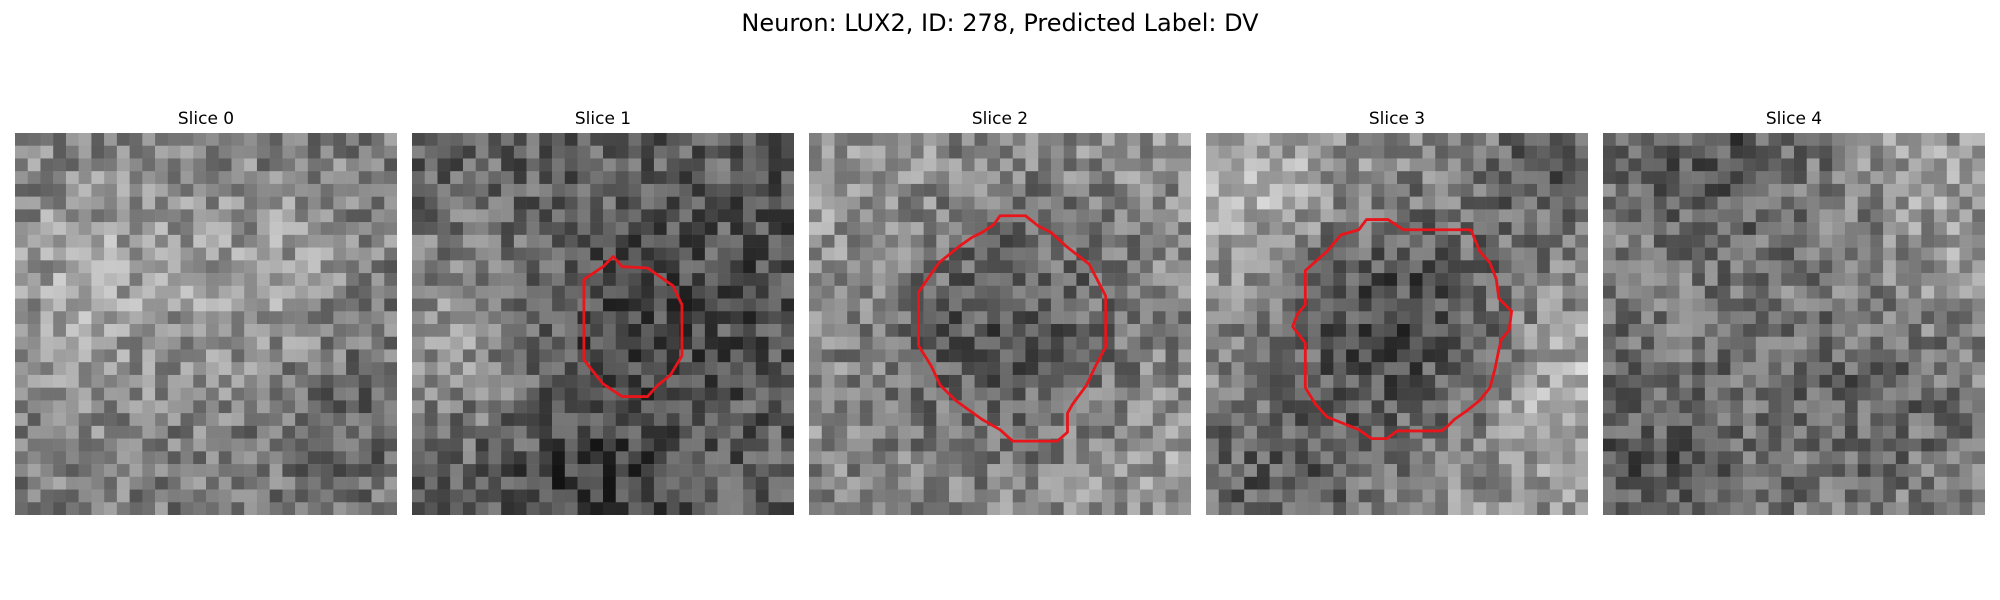  I want to click on slice-panel-3: Slice 3, so click(1397, 311).